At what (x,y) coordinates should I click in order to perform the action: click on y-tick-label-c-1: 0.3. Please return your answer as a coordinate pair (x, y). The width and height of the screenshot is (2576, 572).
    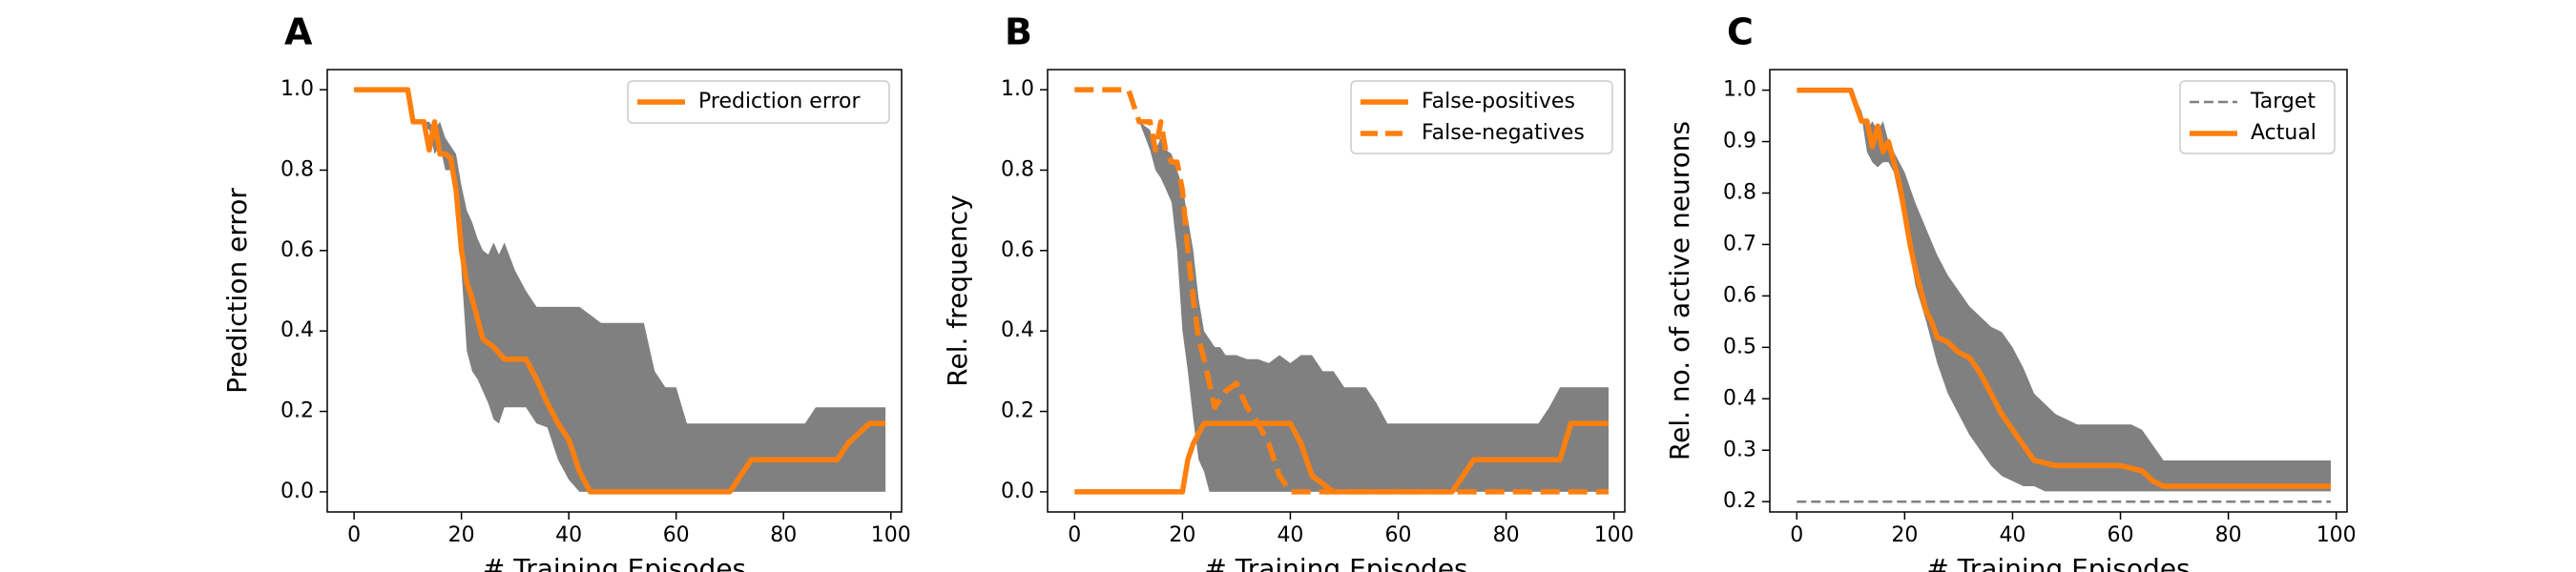
    Looking at the image, I should click on (1739, 450).